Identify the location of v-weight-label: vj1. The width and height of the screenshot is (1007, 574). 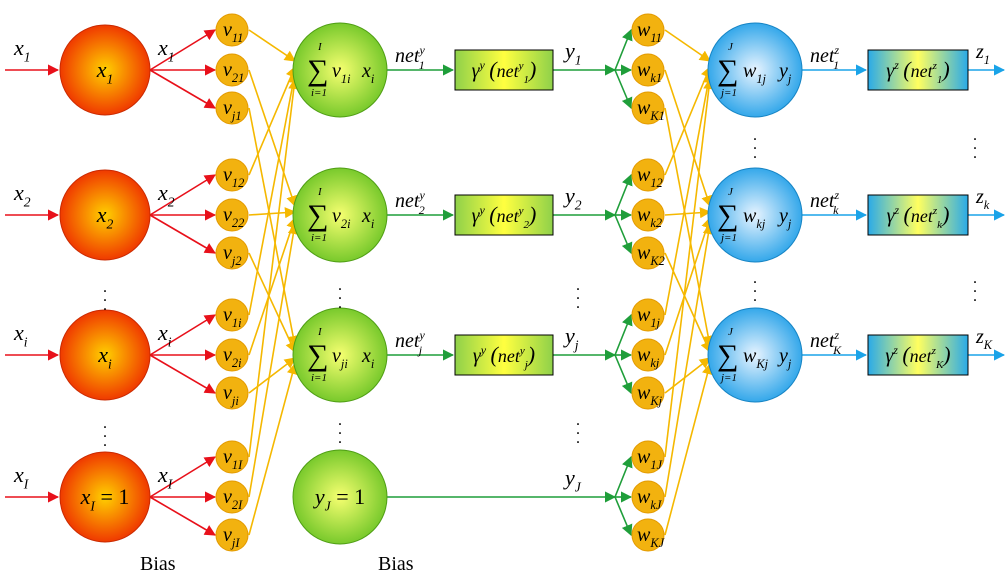
(232, 110).